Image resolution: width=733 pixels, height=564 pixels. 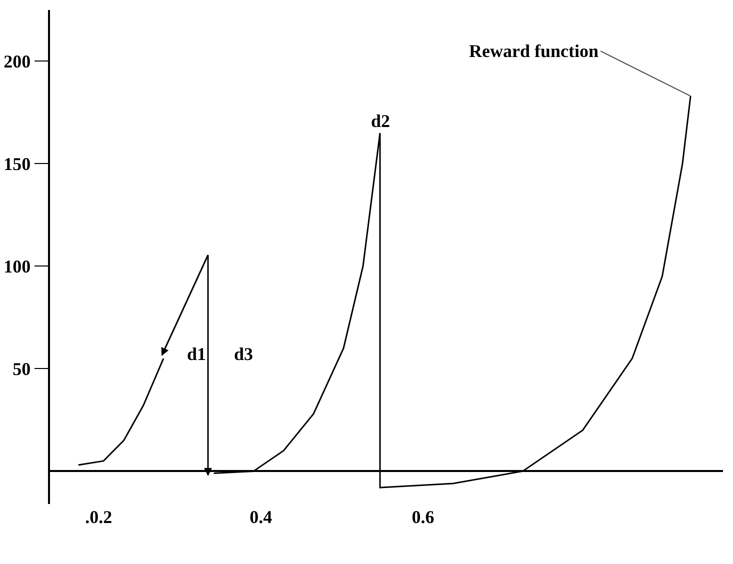 What do you see at coordinates (17, 62) in the screenshot?
I see `y-tick-label: 200` at bounding box center [17, 62].